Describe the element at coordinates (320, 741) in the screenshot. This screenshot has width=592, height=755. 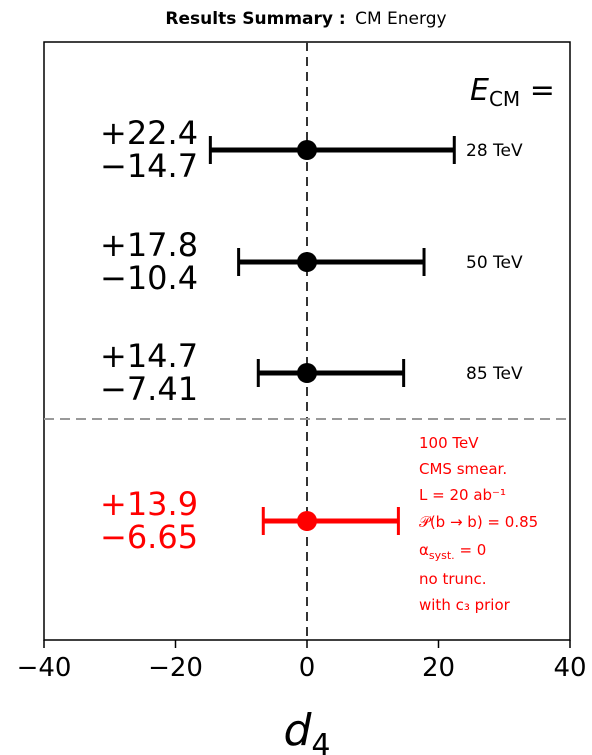
I see `x-axis-label-sub: 4` at that location.